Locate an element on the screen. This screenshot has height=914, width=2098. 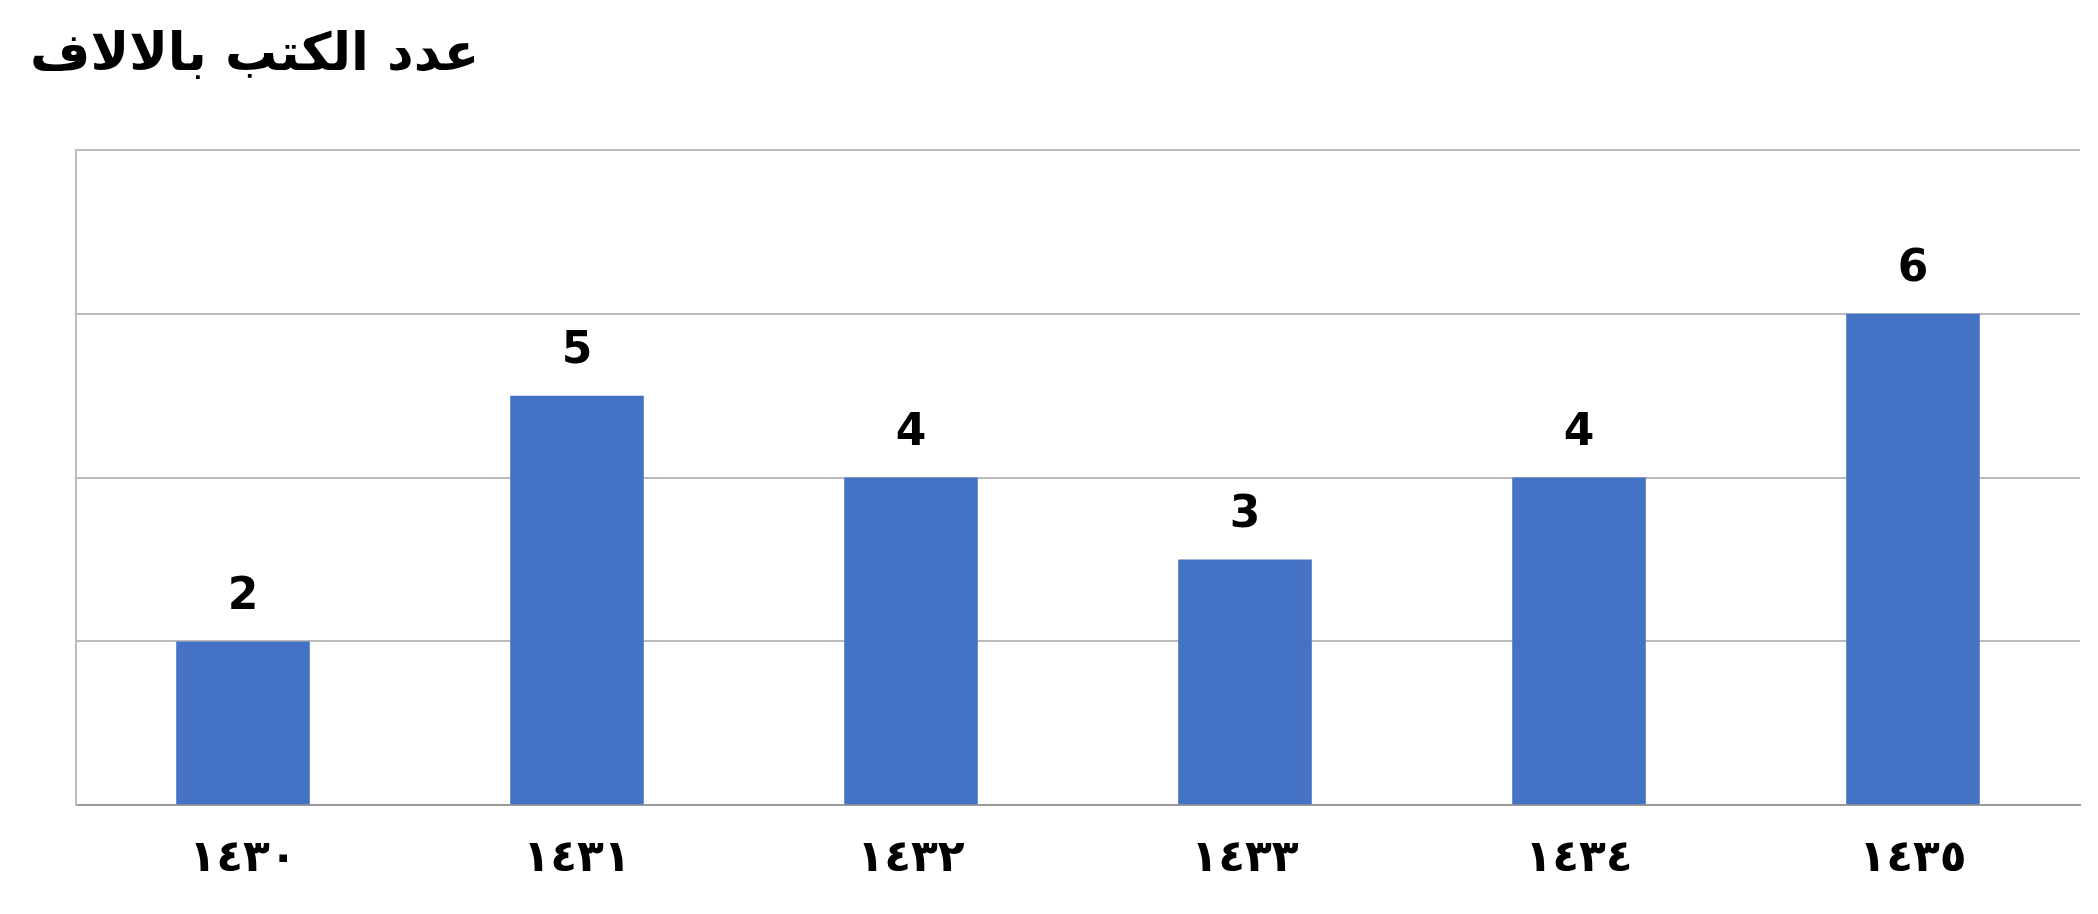
x-tick-label: ١٤٣٥ is located at coordinates (1913, 856).